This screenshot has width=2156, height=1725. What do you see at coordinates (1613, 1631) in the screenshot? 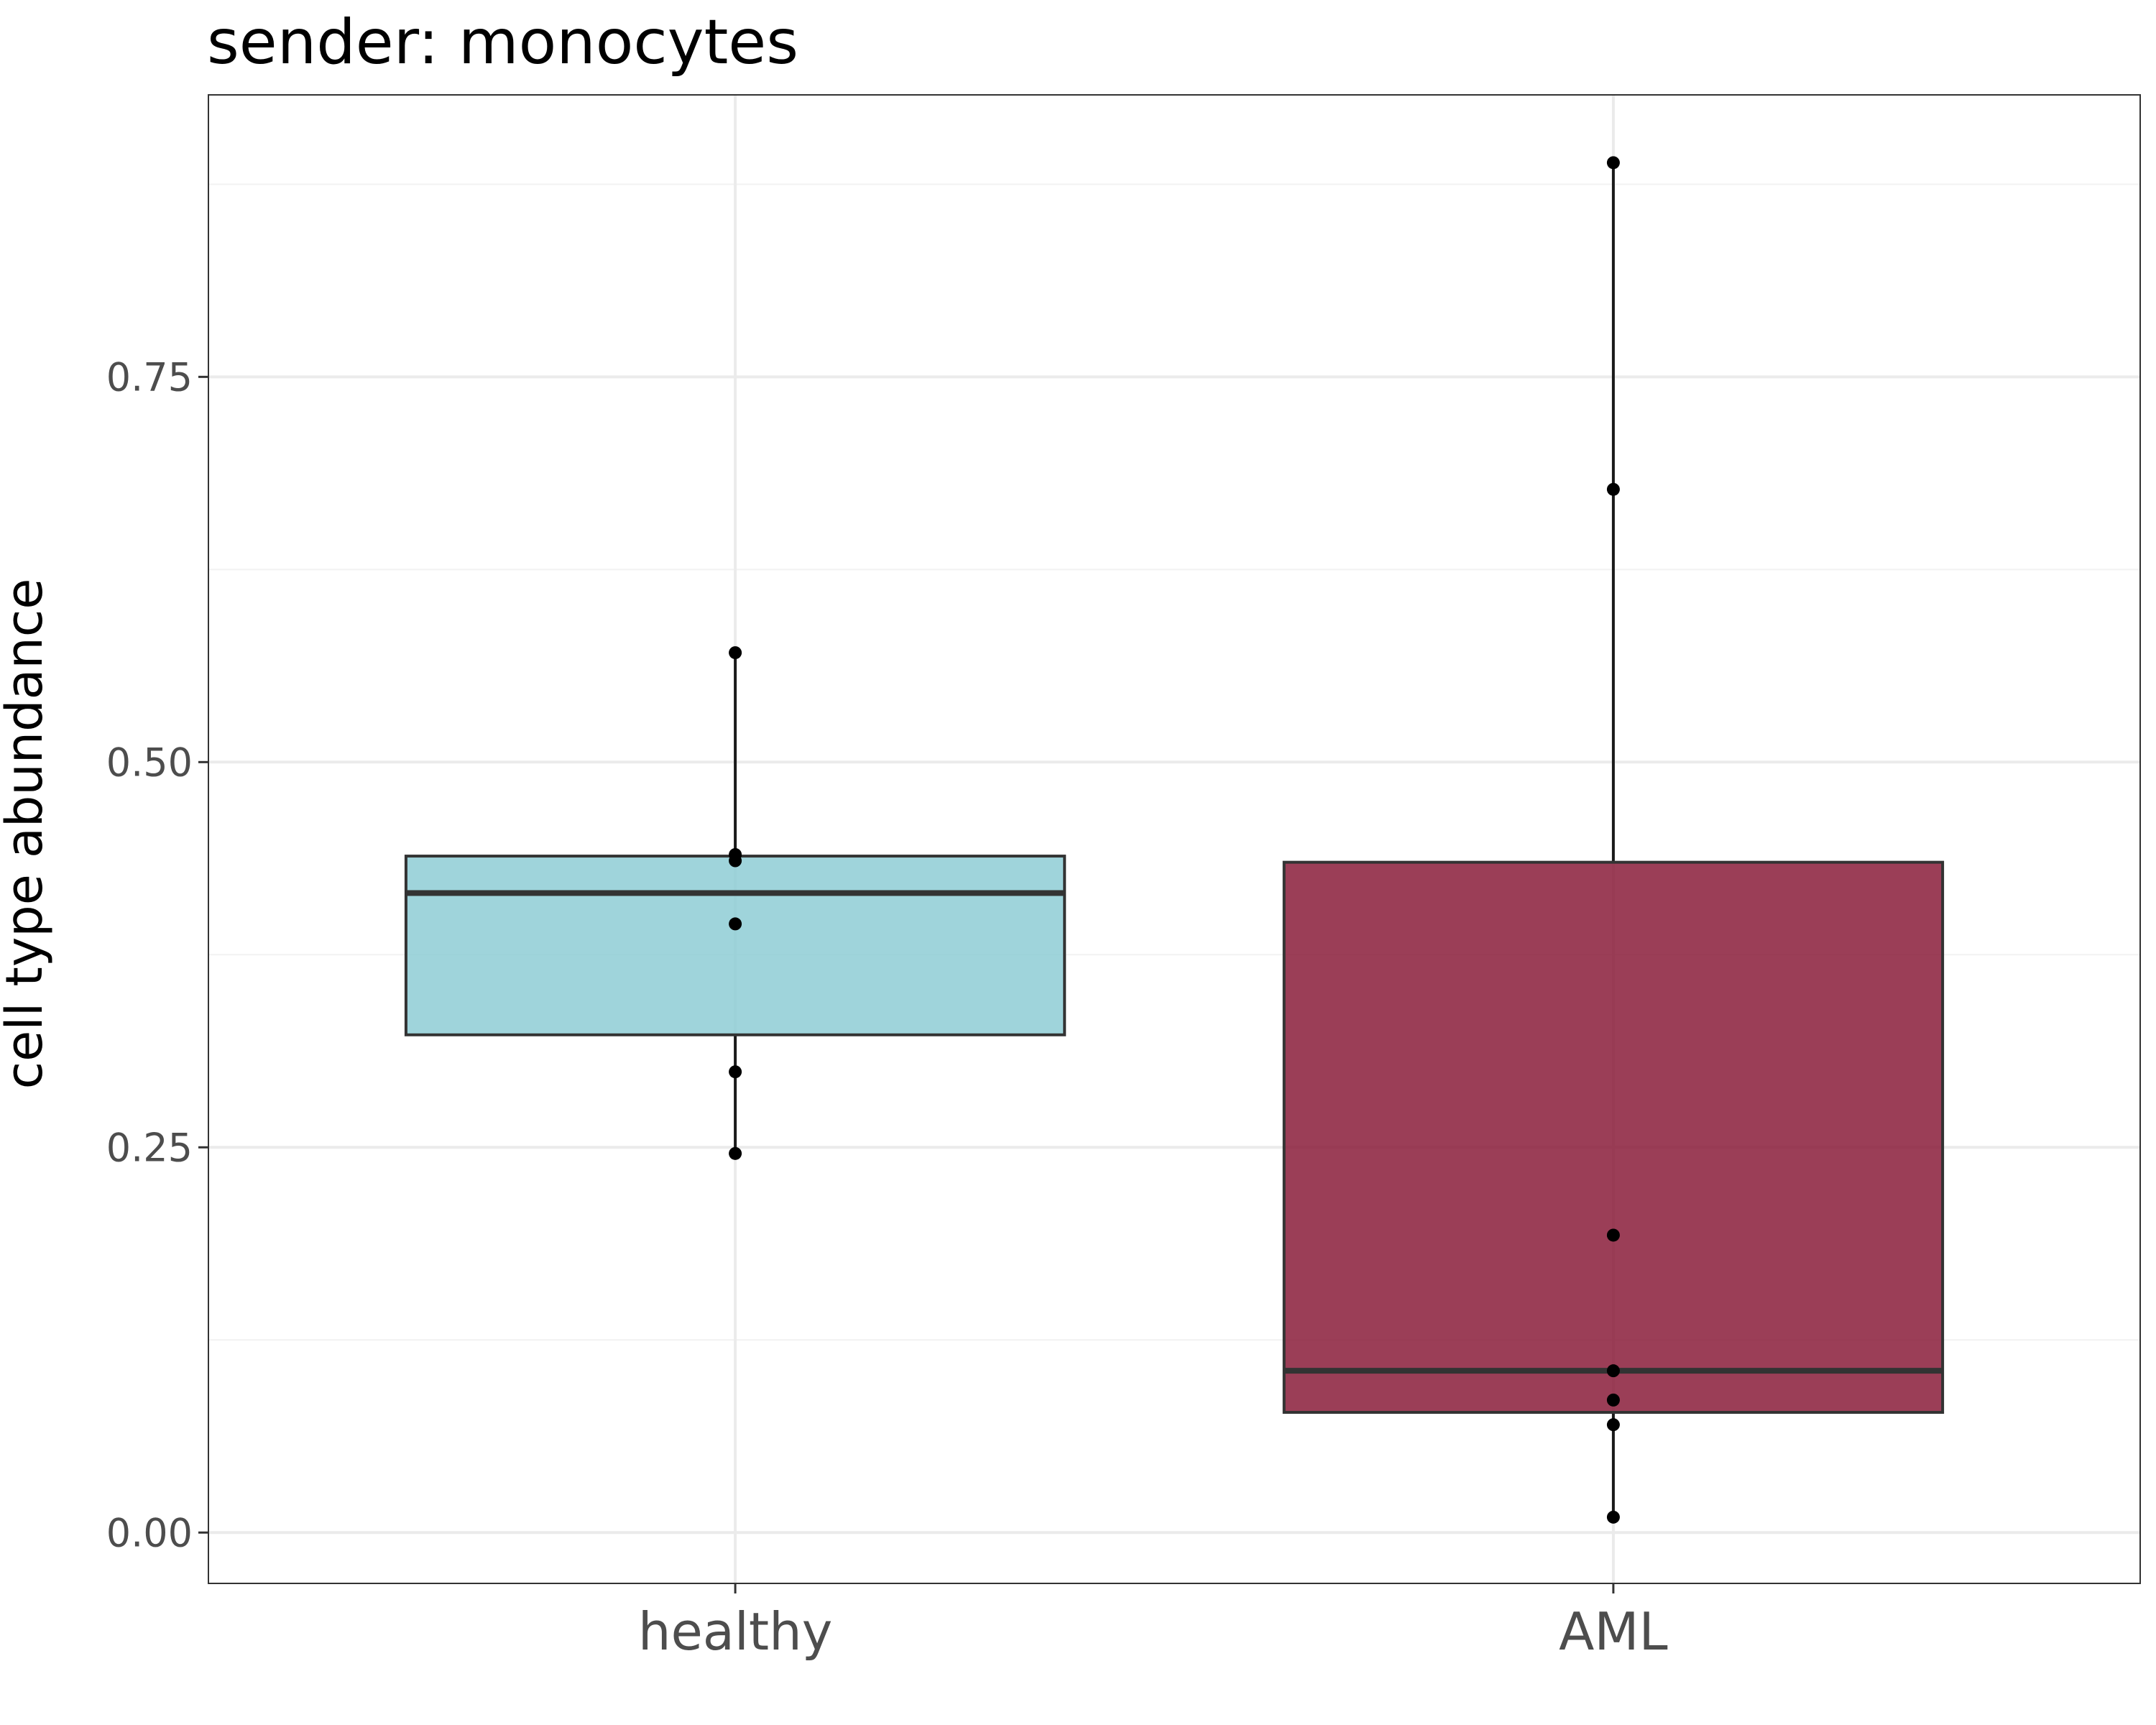
I see `x-tick-label: AML` at bounding box center [1613, 1631].